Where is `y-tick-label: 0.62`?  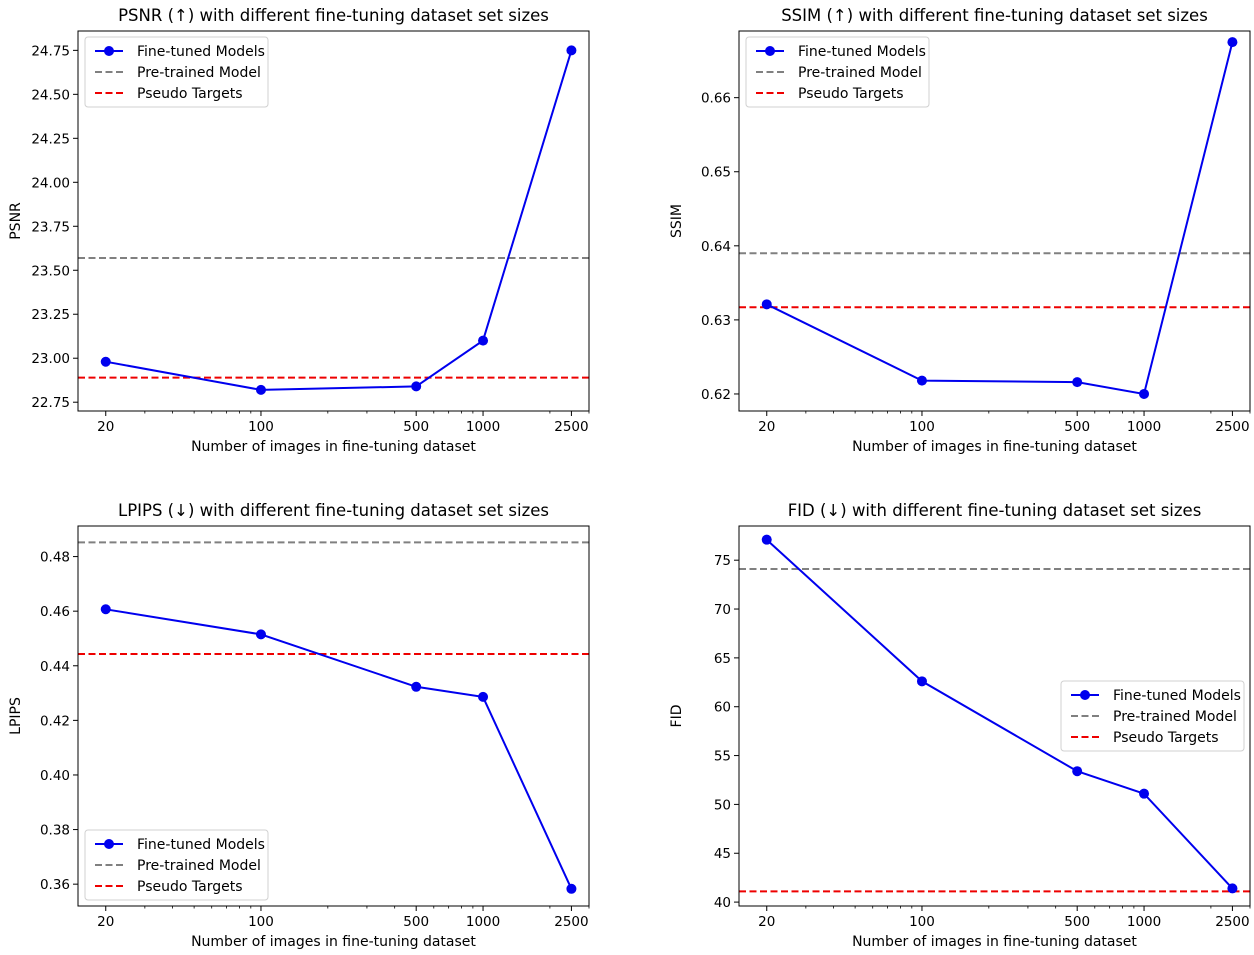 y-tick-label: 0.62 is located at coordinates (716, 395).